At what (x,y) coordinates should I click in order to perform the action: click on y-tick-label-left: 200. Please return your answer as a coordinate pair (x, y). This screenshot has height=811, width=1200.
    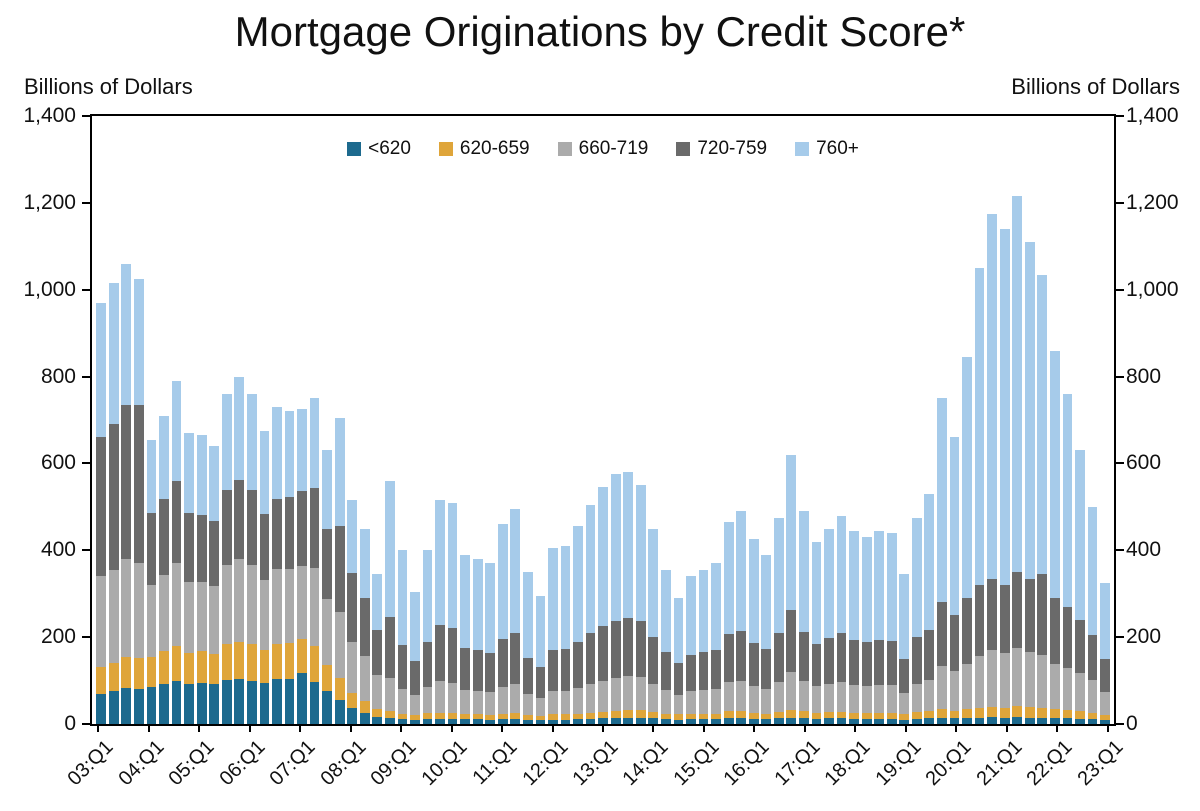
    Looking at the image, I should click on (58, 637).